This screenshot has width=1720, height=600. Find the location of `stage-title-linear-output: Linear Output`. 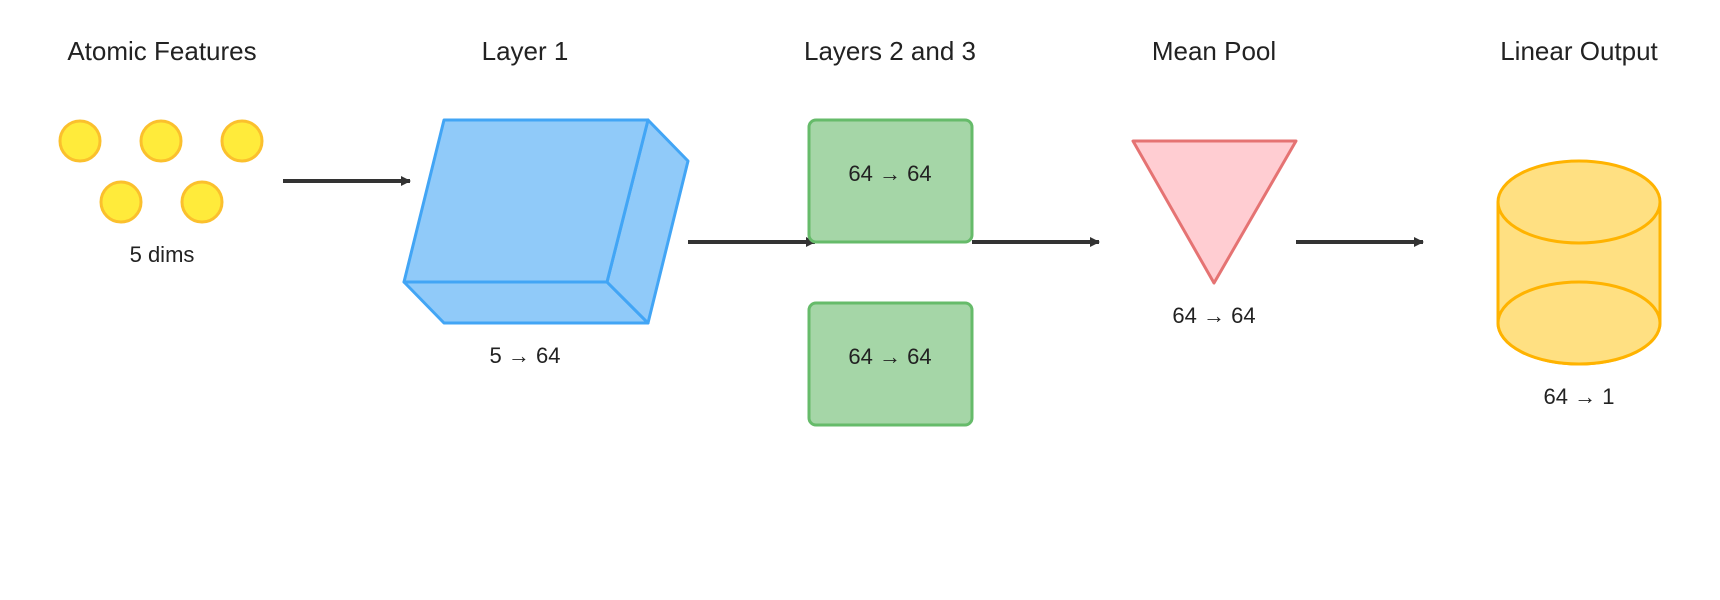

stage-title-linear-output: Linear Output is located at coordinates (1579, 51).